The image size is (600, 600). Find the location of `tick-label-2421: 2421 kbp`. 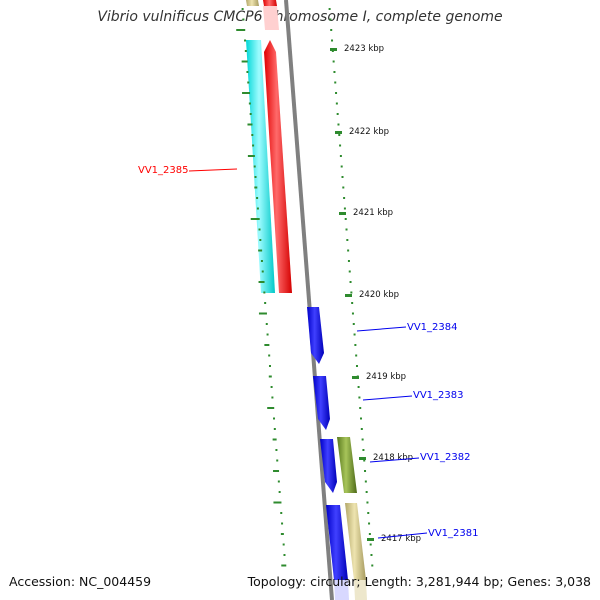

tick-label-2421: 2421 kbp is located at coordinates (373, 213).